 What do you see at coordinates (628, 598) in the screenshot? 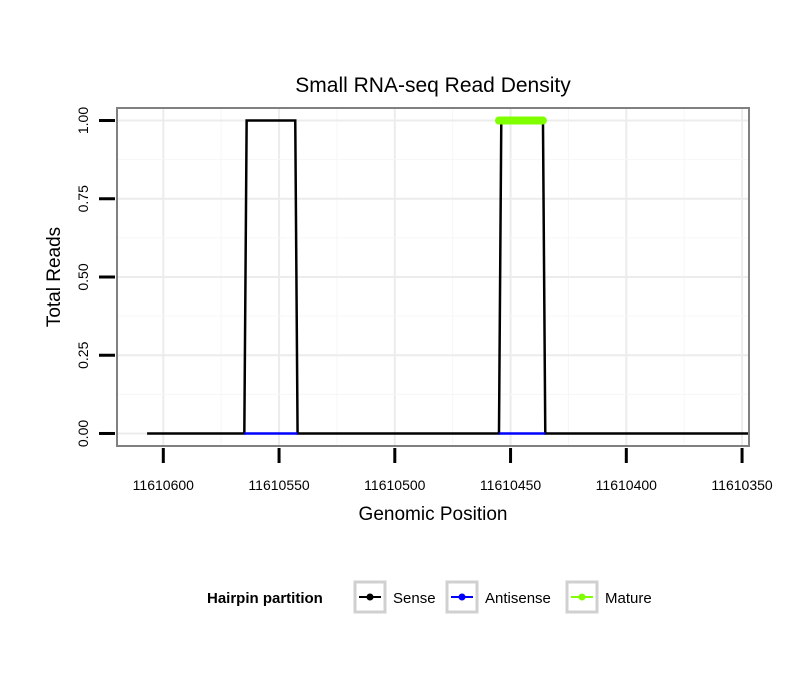
I see `legend-label: Mature` at bounding box center [628, 598].